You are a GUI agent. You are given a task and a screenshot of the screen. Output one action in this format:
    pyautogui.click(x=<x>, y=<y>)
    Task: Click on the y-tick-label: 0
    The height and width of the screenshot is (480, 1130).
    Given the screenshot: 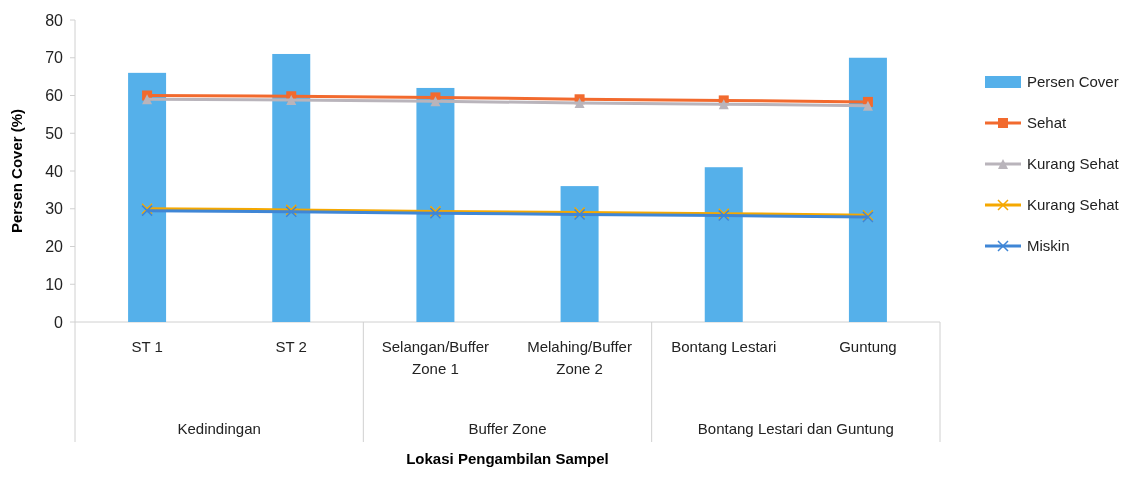 What is the action you would take?
    pyautogui.click(x=59, y=322)
    